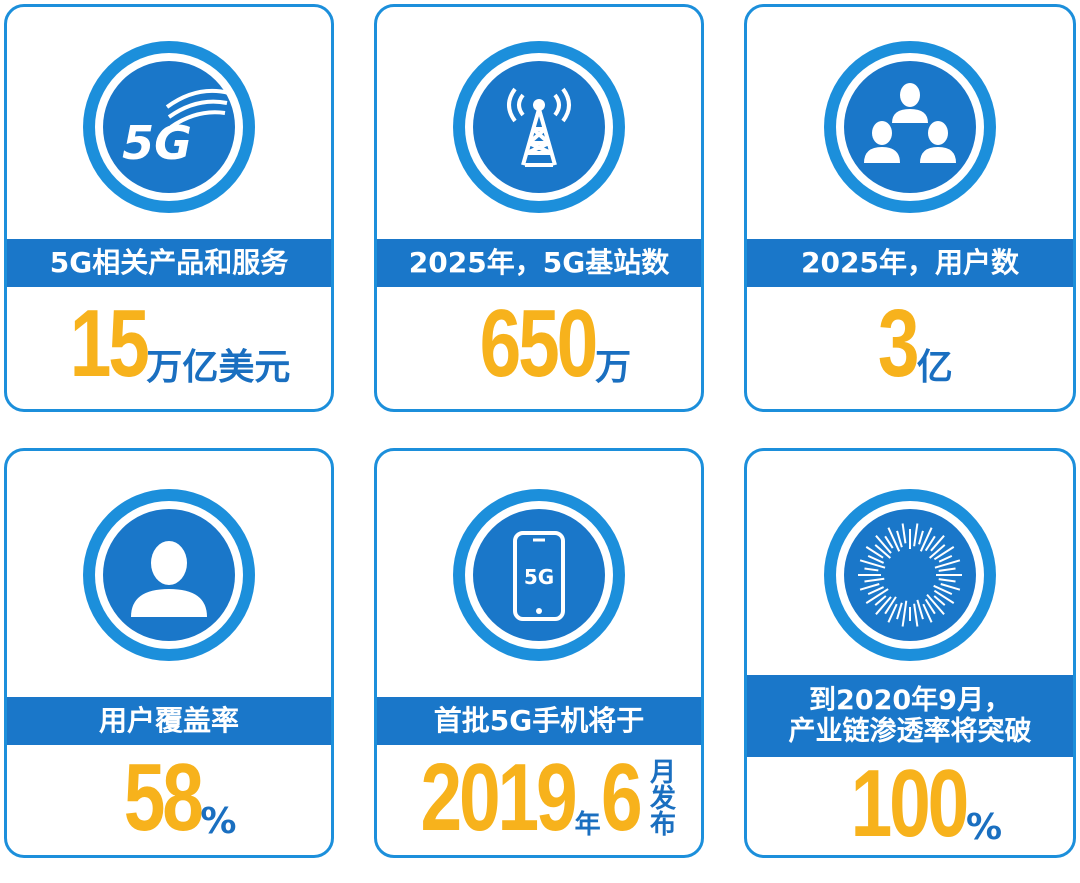 This screenshot has height=883, width=1080. I want to click on card-value: 58 %, so click(169, 797).